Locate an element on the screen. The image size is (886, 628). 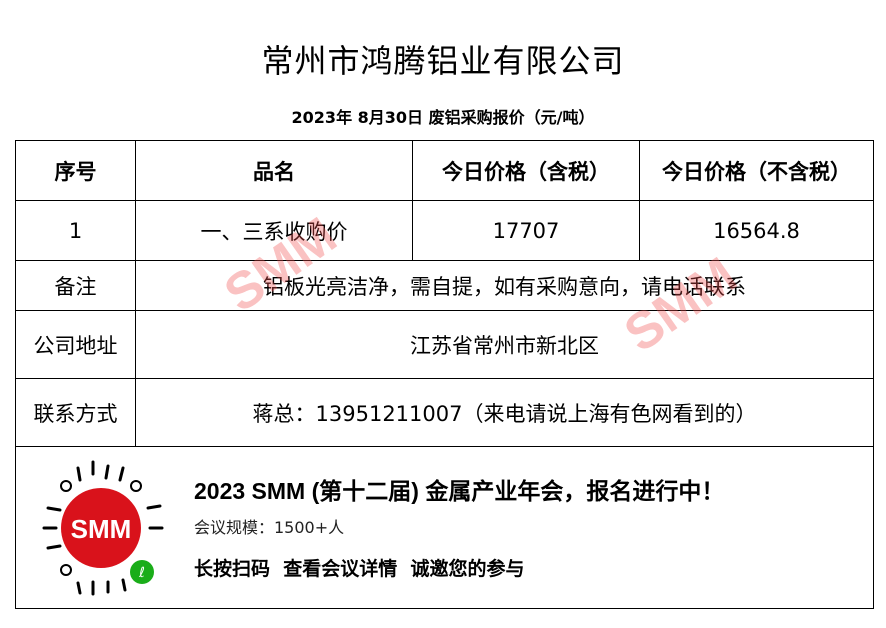
header-name: 品名 is located at coordinates (274, 170).